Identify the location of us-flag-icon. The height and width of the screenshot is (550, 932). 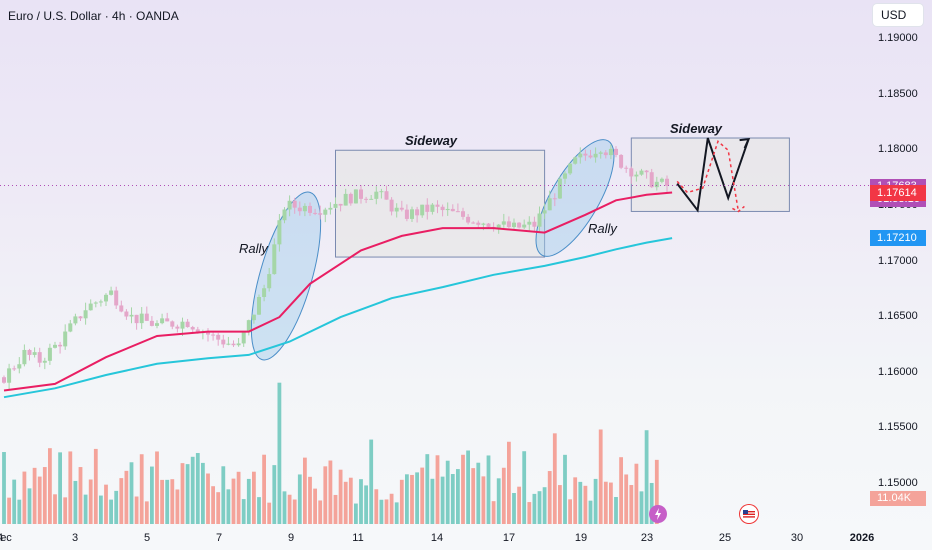
(749, 514).